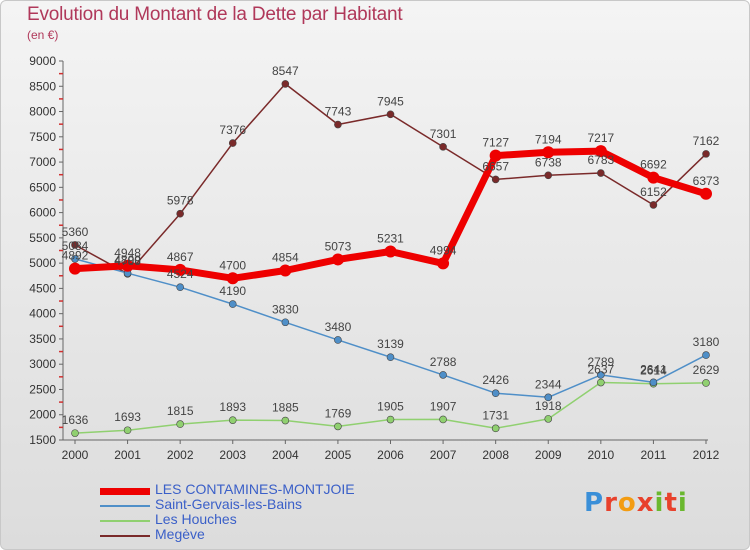  I want to click on data-label: 4994, so click(443, 250).